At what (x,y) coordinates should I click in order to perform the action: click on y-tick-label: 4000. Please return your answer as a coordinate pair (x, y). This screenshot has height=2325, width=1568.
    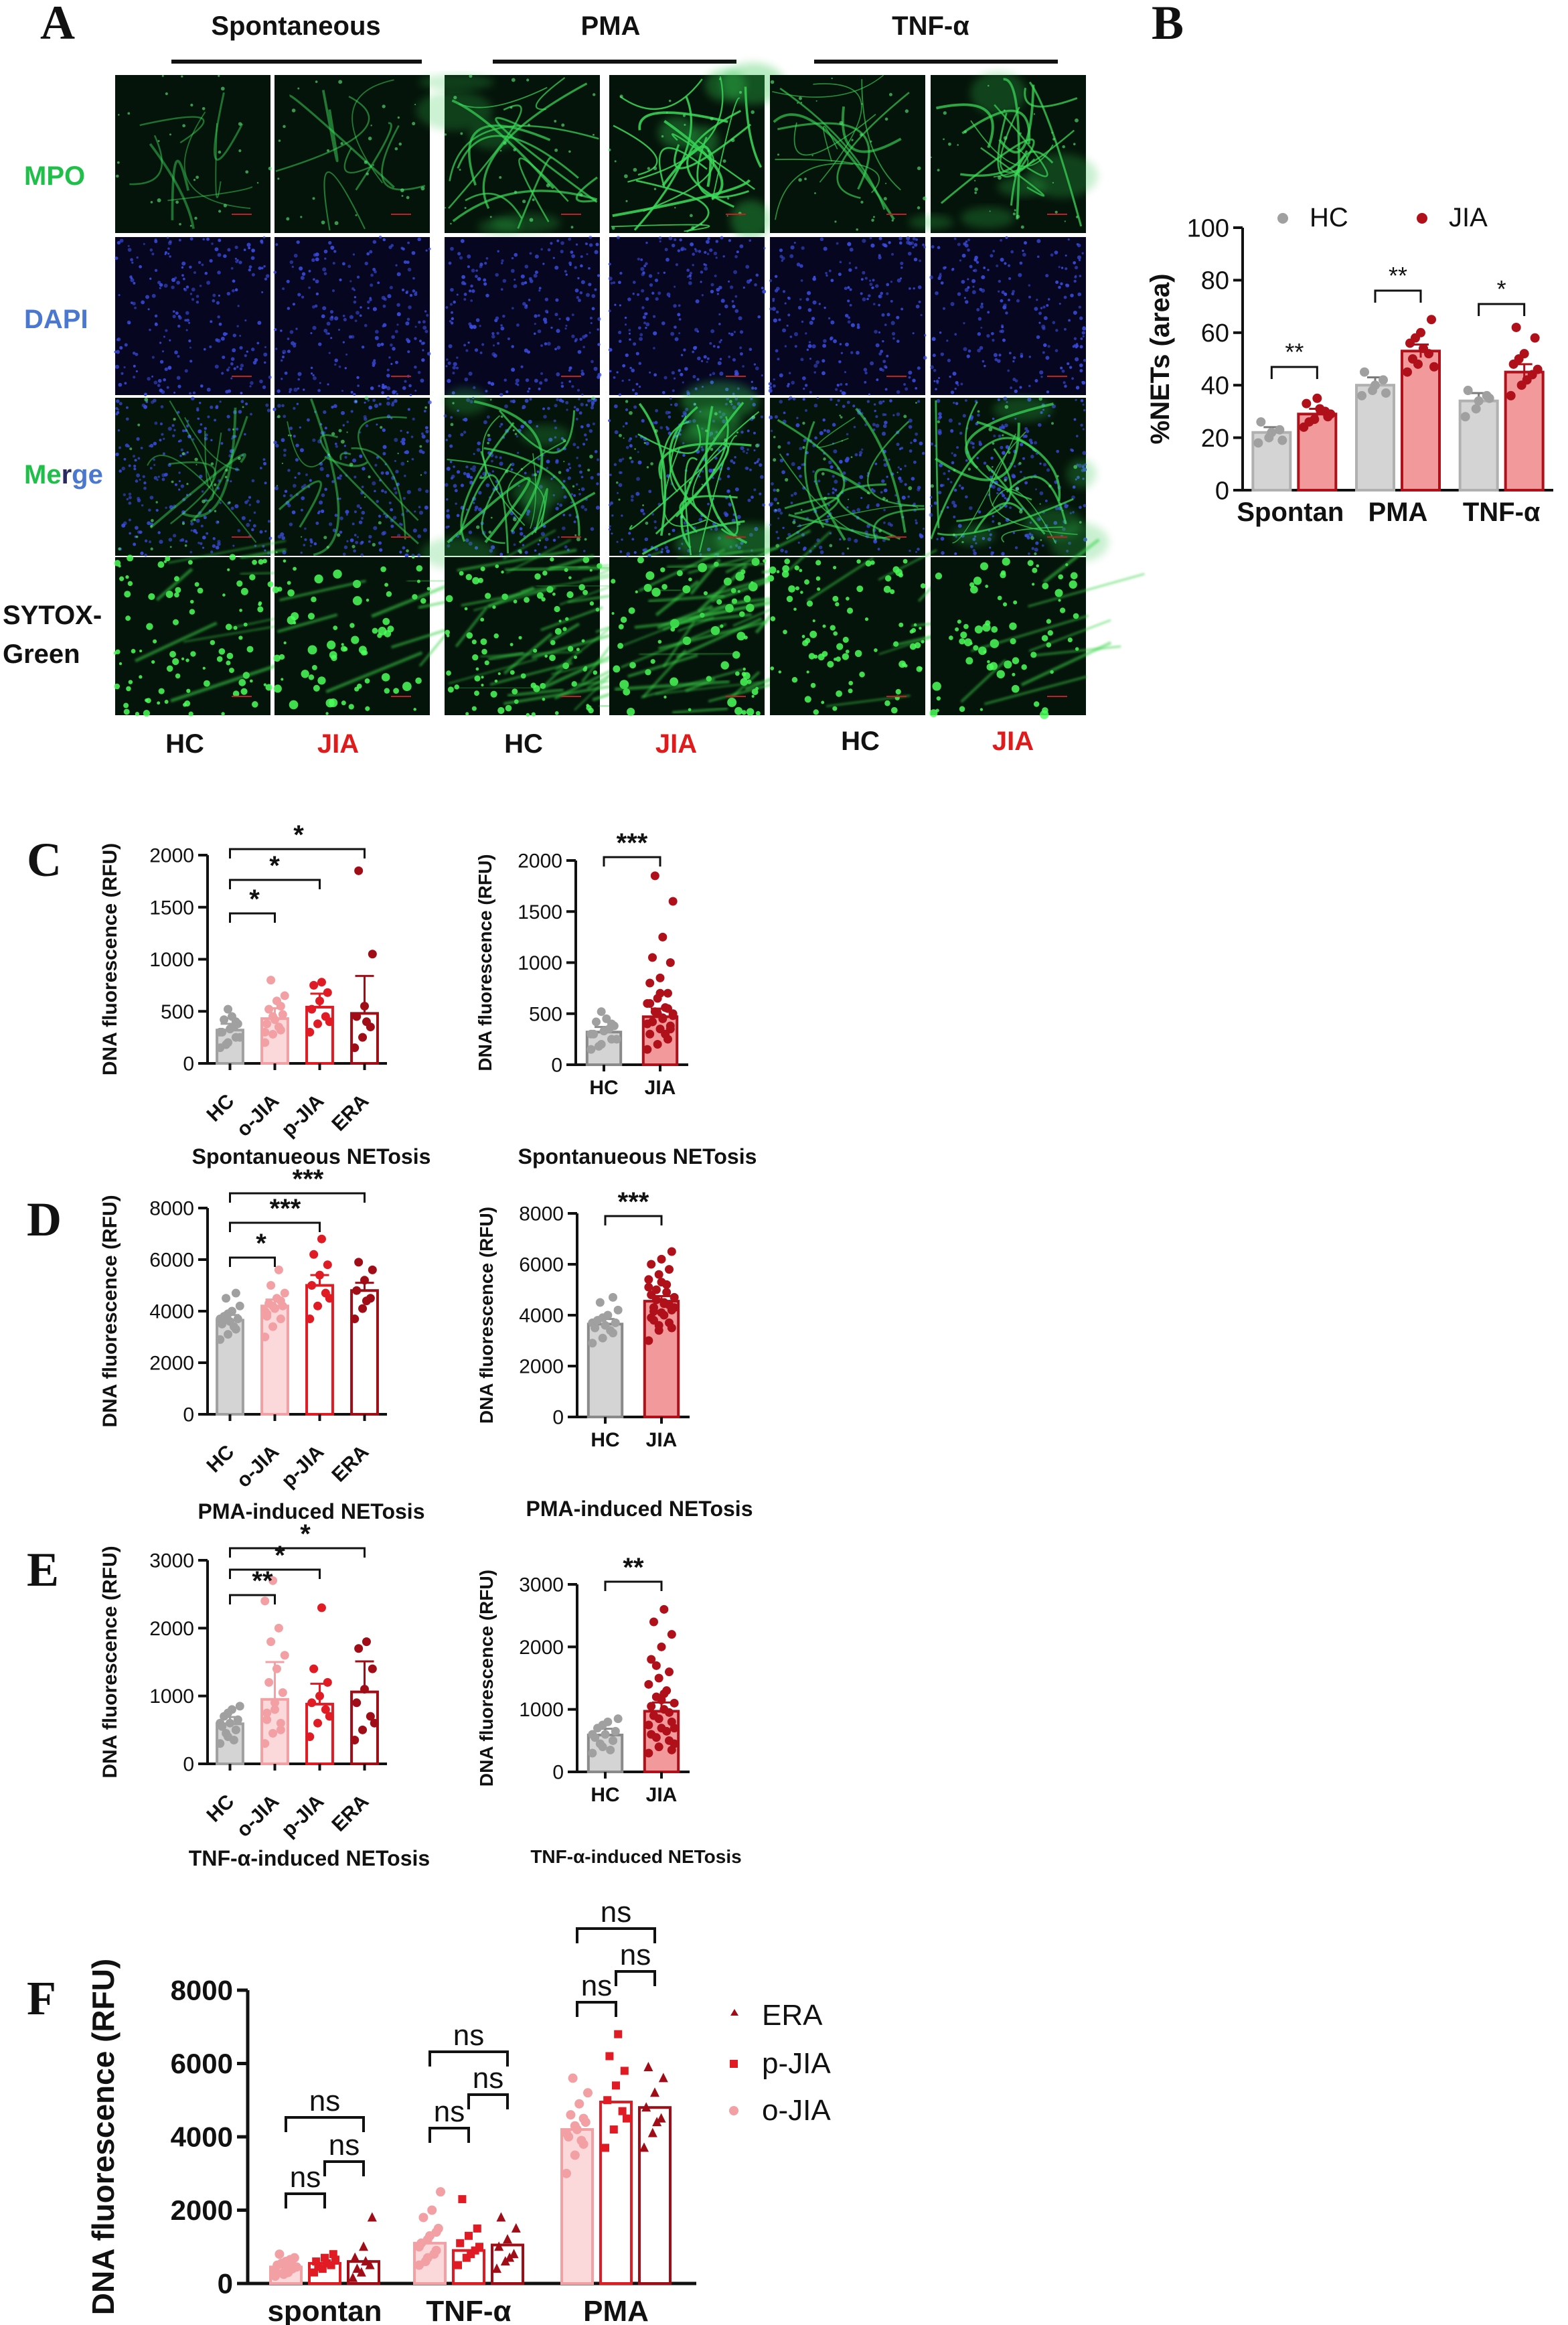
    Looking at the image, I should click on (171, 1312).